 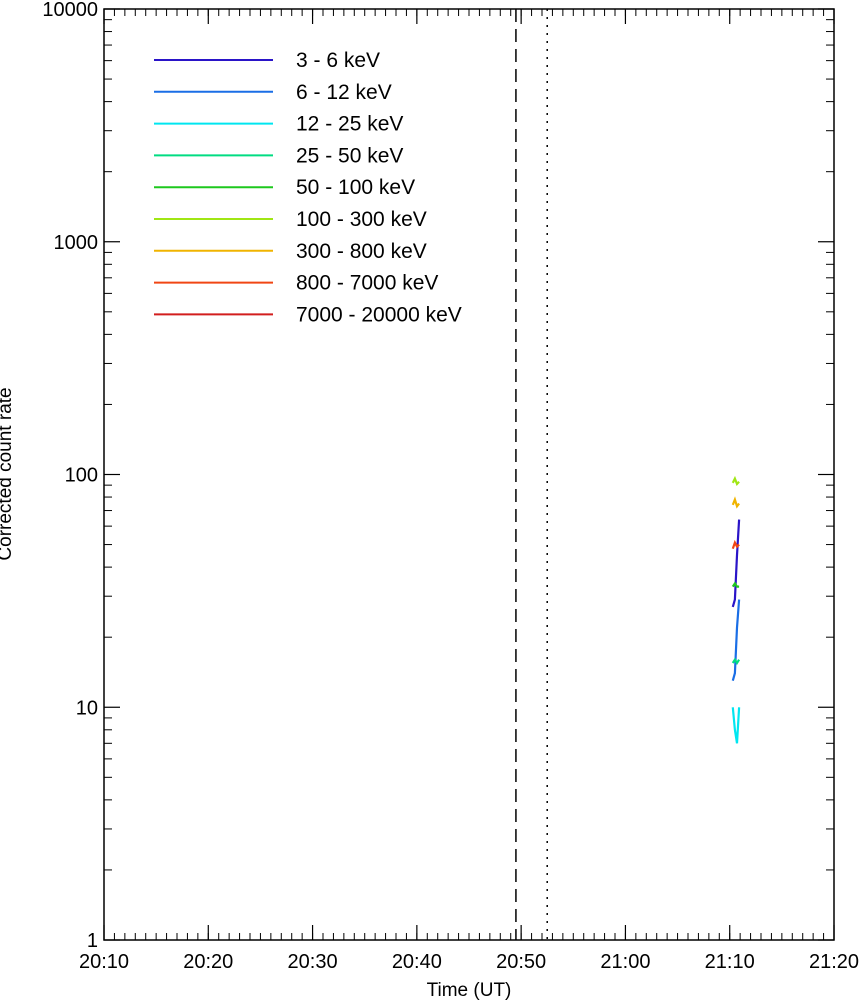 I want to click on x-tick-label: 20:10, so click(x=104, y=962).